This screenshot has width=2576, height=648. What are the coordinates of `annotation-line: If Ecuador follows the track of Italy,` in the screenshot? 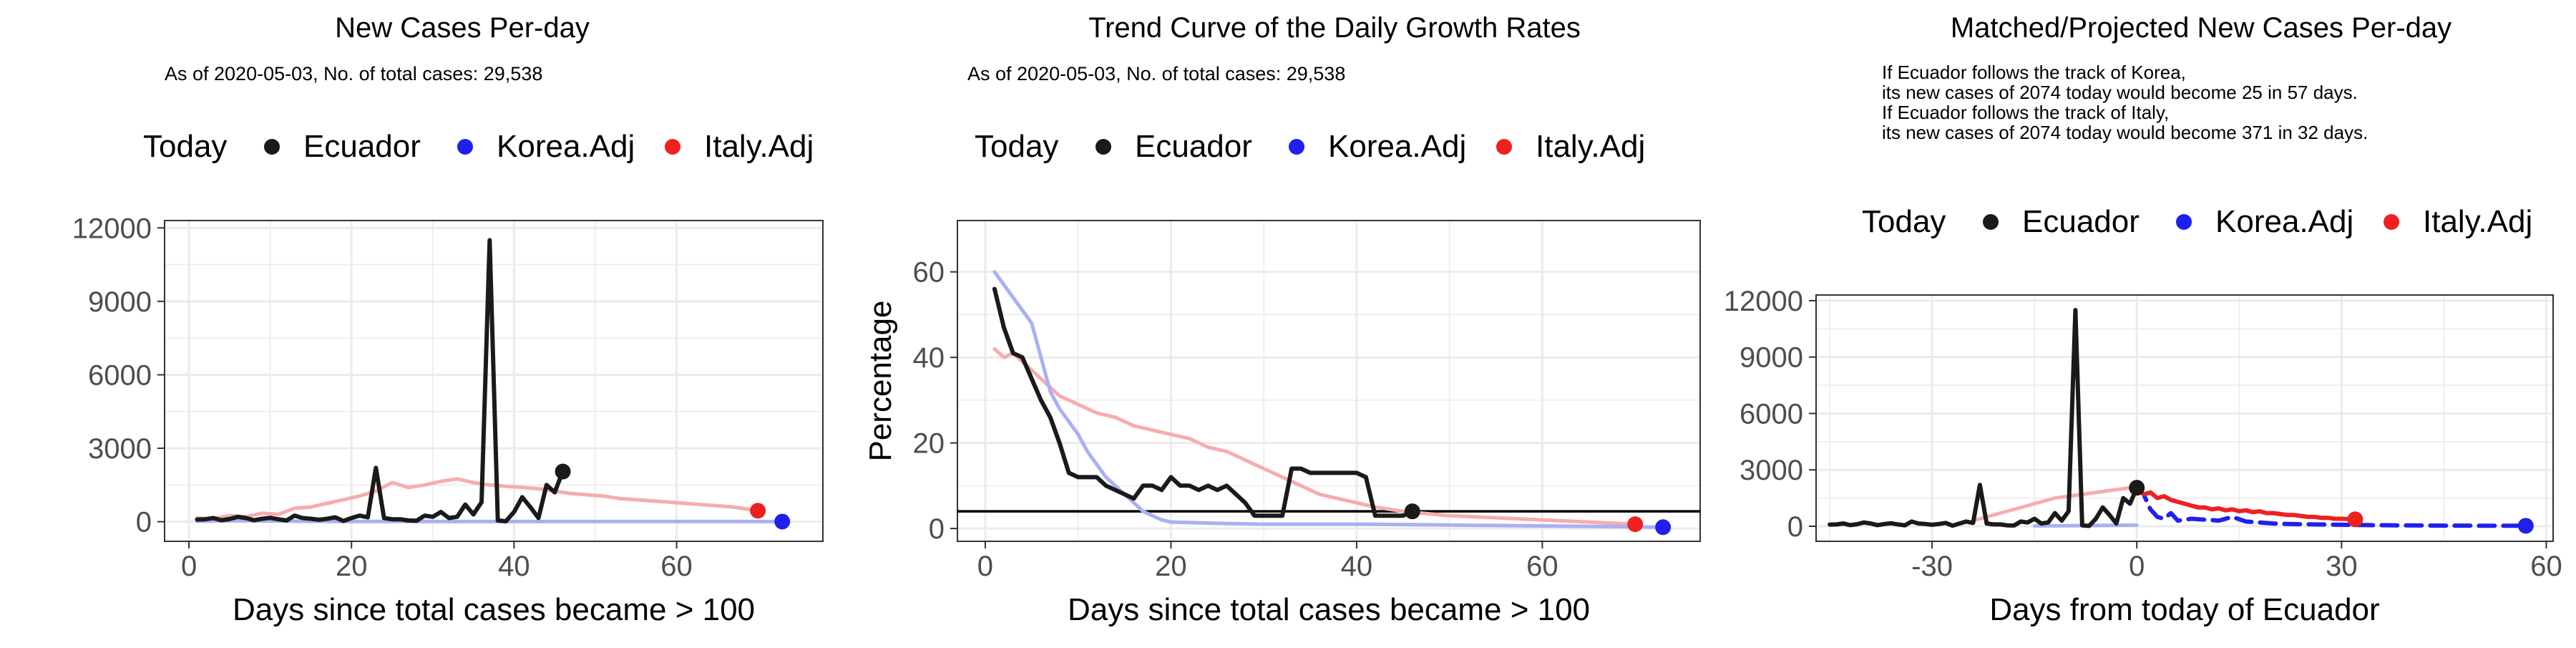 It's located at (2025, 113).